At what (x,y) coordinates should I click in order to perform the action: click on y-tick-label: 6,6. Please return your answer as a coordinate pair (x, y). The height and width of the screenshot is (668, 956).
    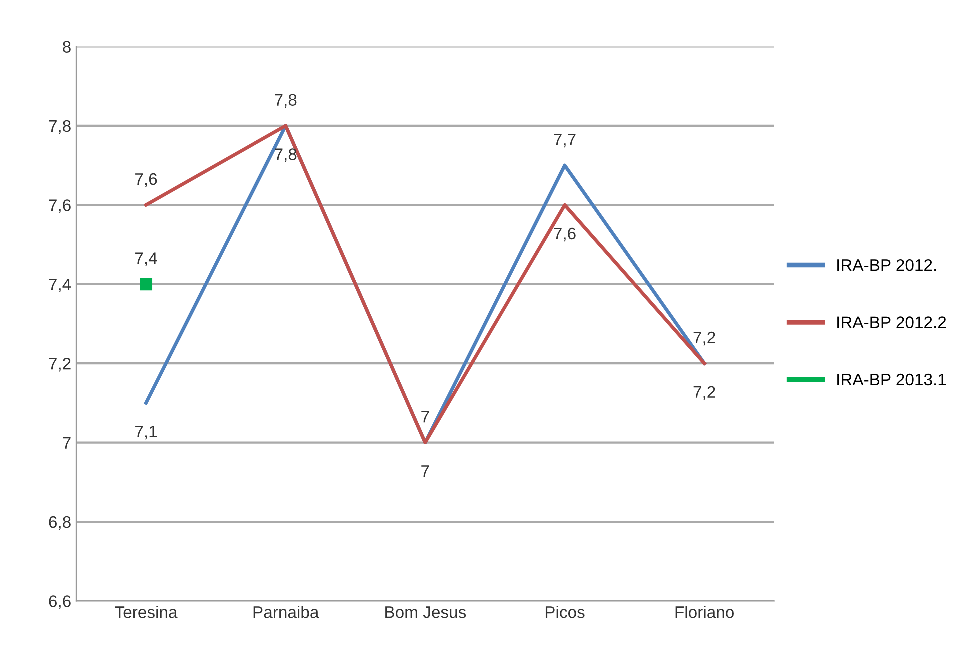
    Looking at the image, I should click on (60, 603).